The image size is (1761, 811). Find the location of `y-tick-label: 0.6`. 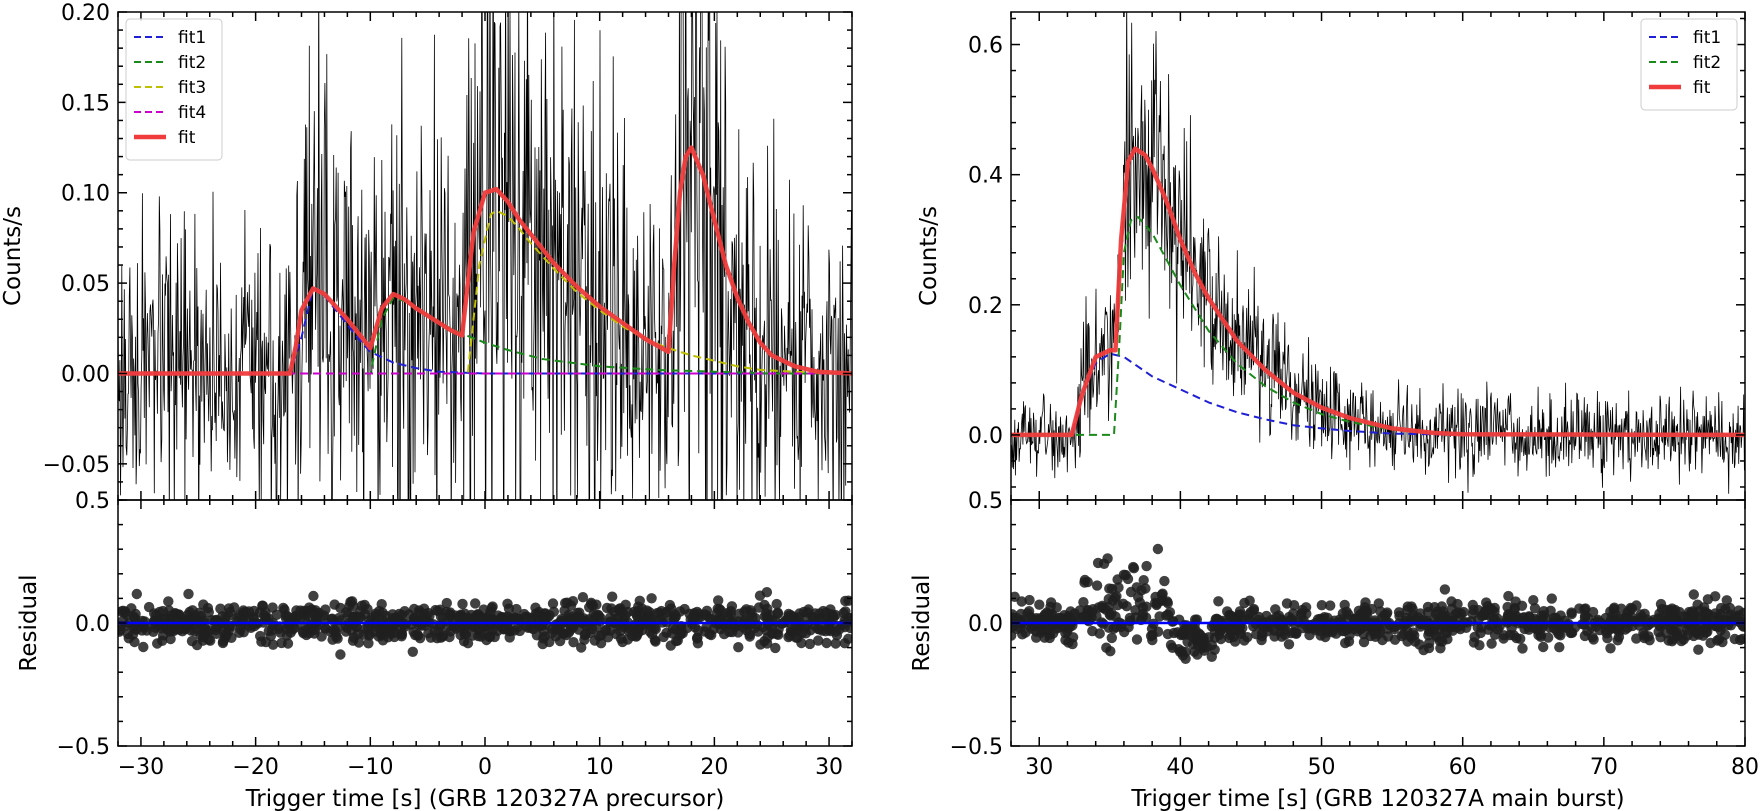

y-tick-label: 0.6 is located at coordinates (985, 46).